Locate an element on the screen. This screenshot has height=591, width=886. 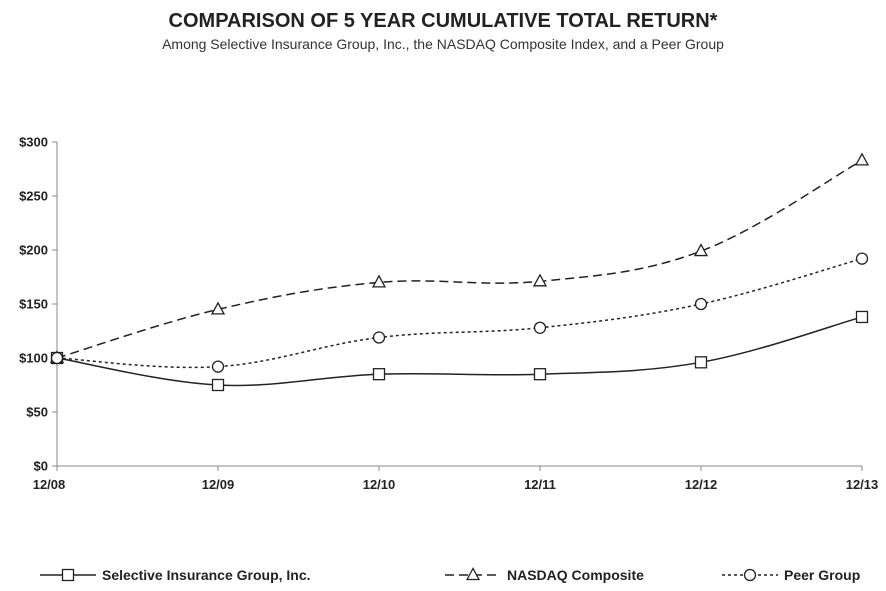
y-tick-label: $50 is located at coordinates (37, 412).